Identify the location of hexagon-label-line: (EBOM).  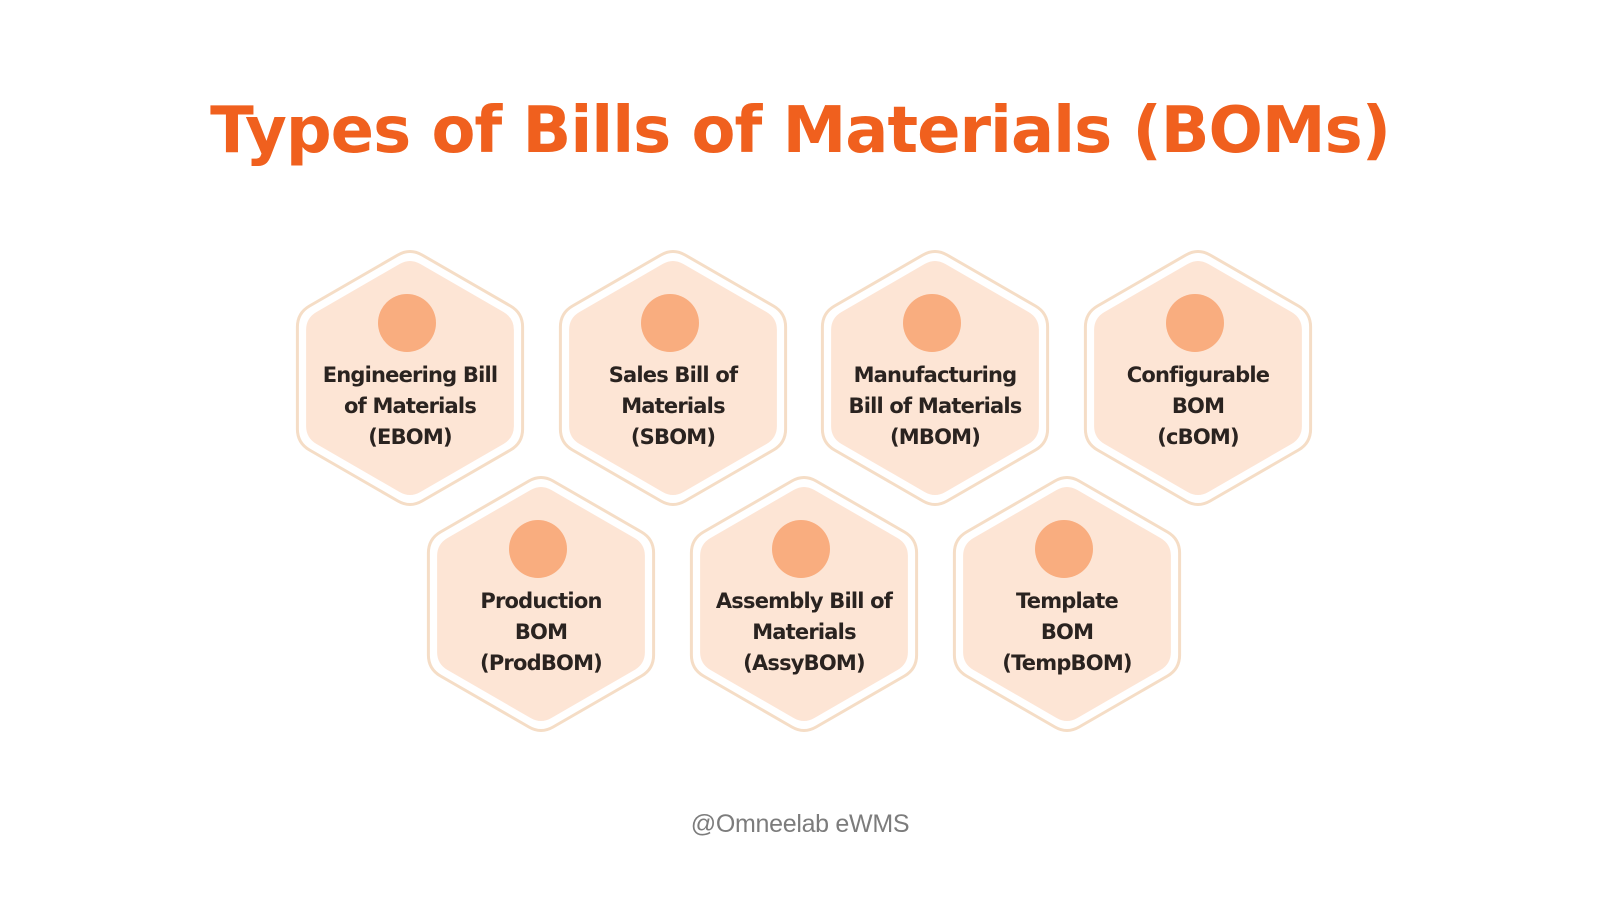
(410, 437).